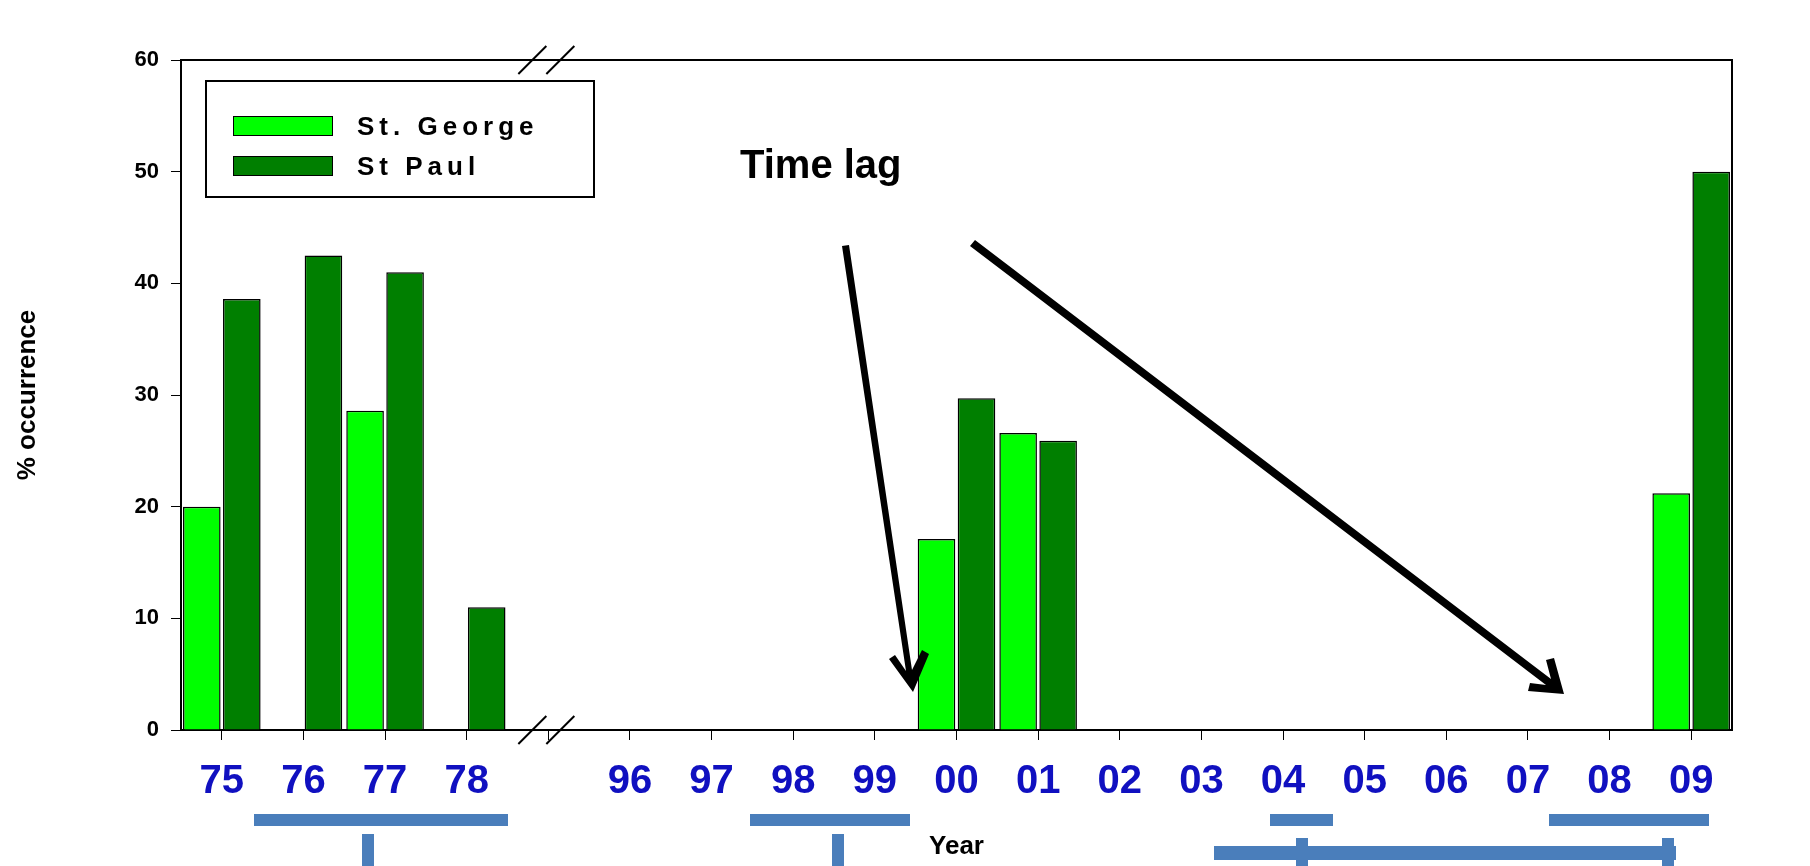  I want to click on x-tick-label: 78, so click(466, 779).